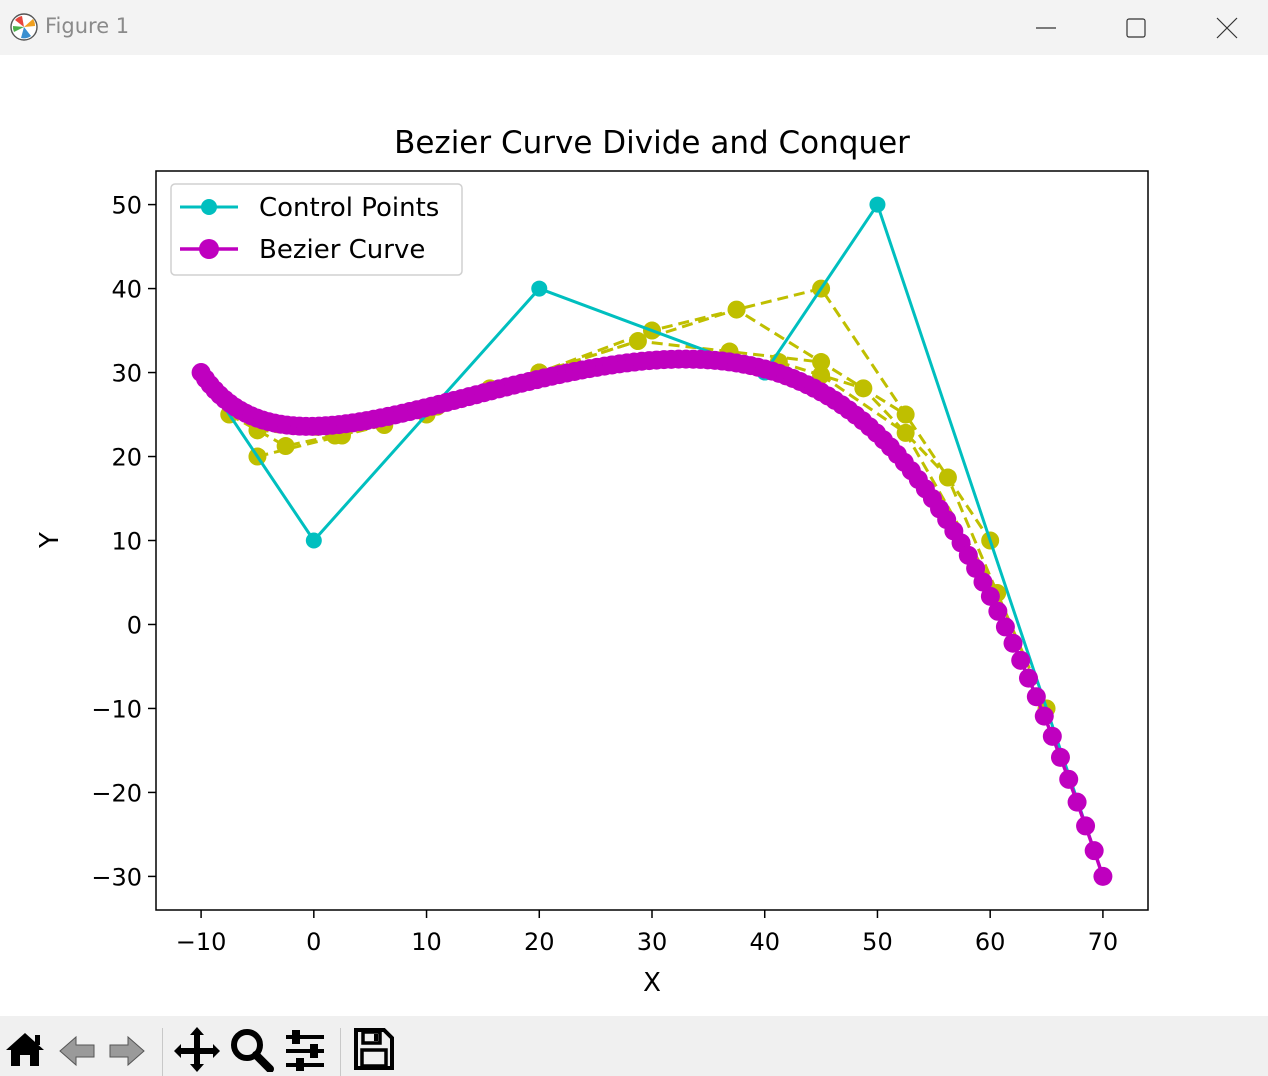  I want to click on y-tick-label: 40, so click(126, 290).